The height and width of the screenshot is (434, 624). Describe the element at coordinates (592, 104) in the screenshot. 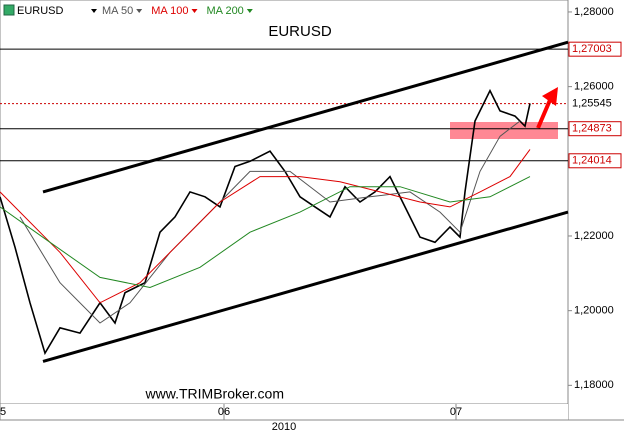

I see `level-label: 1,25545` at that location.